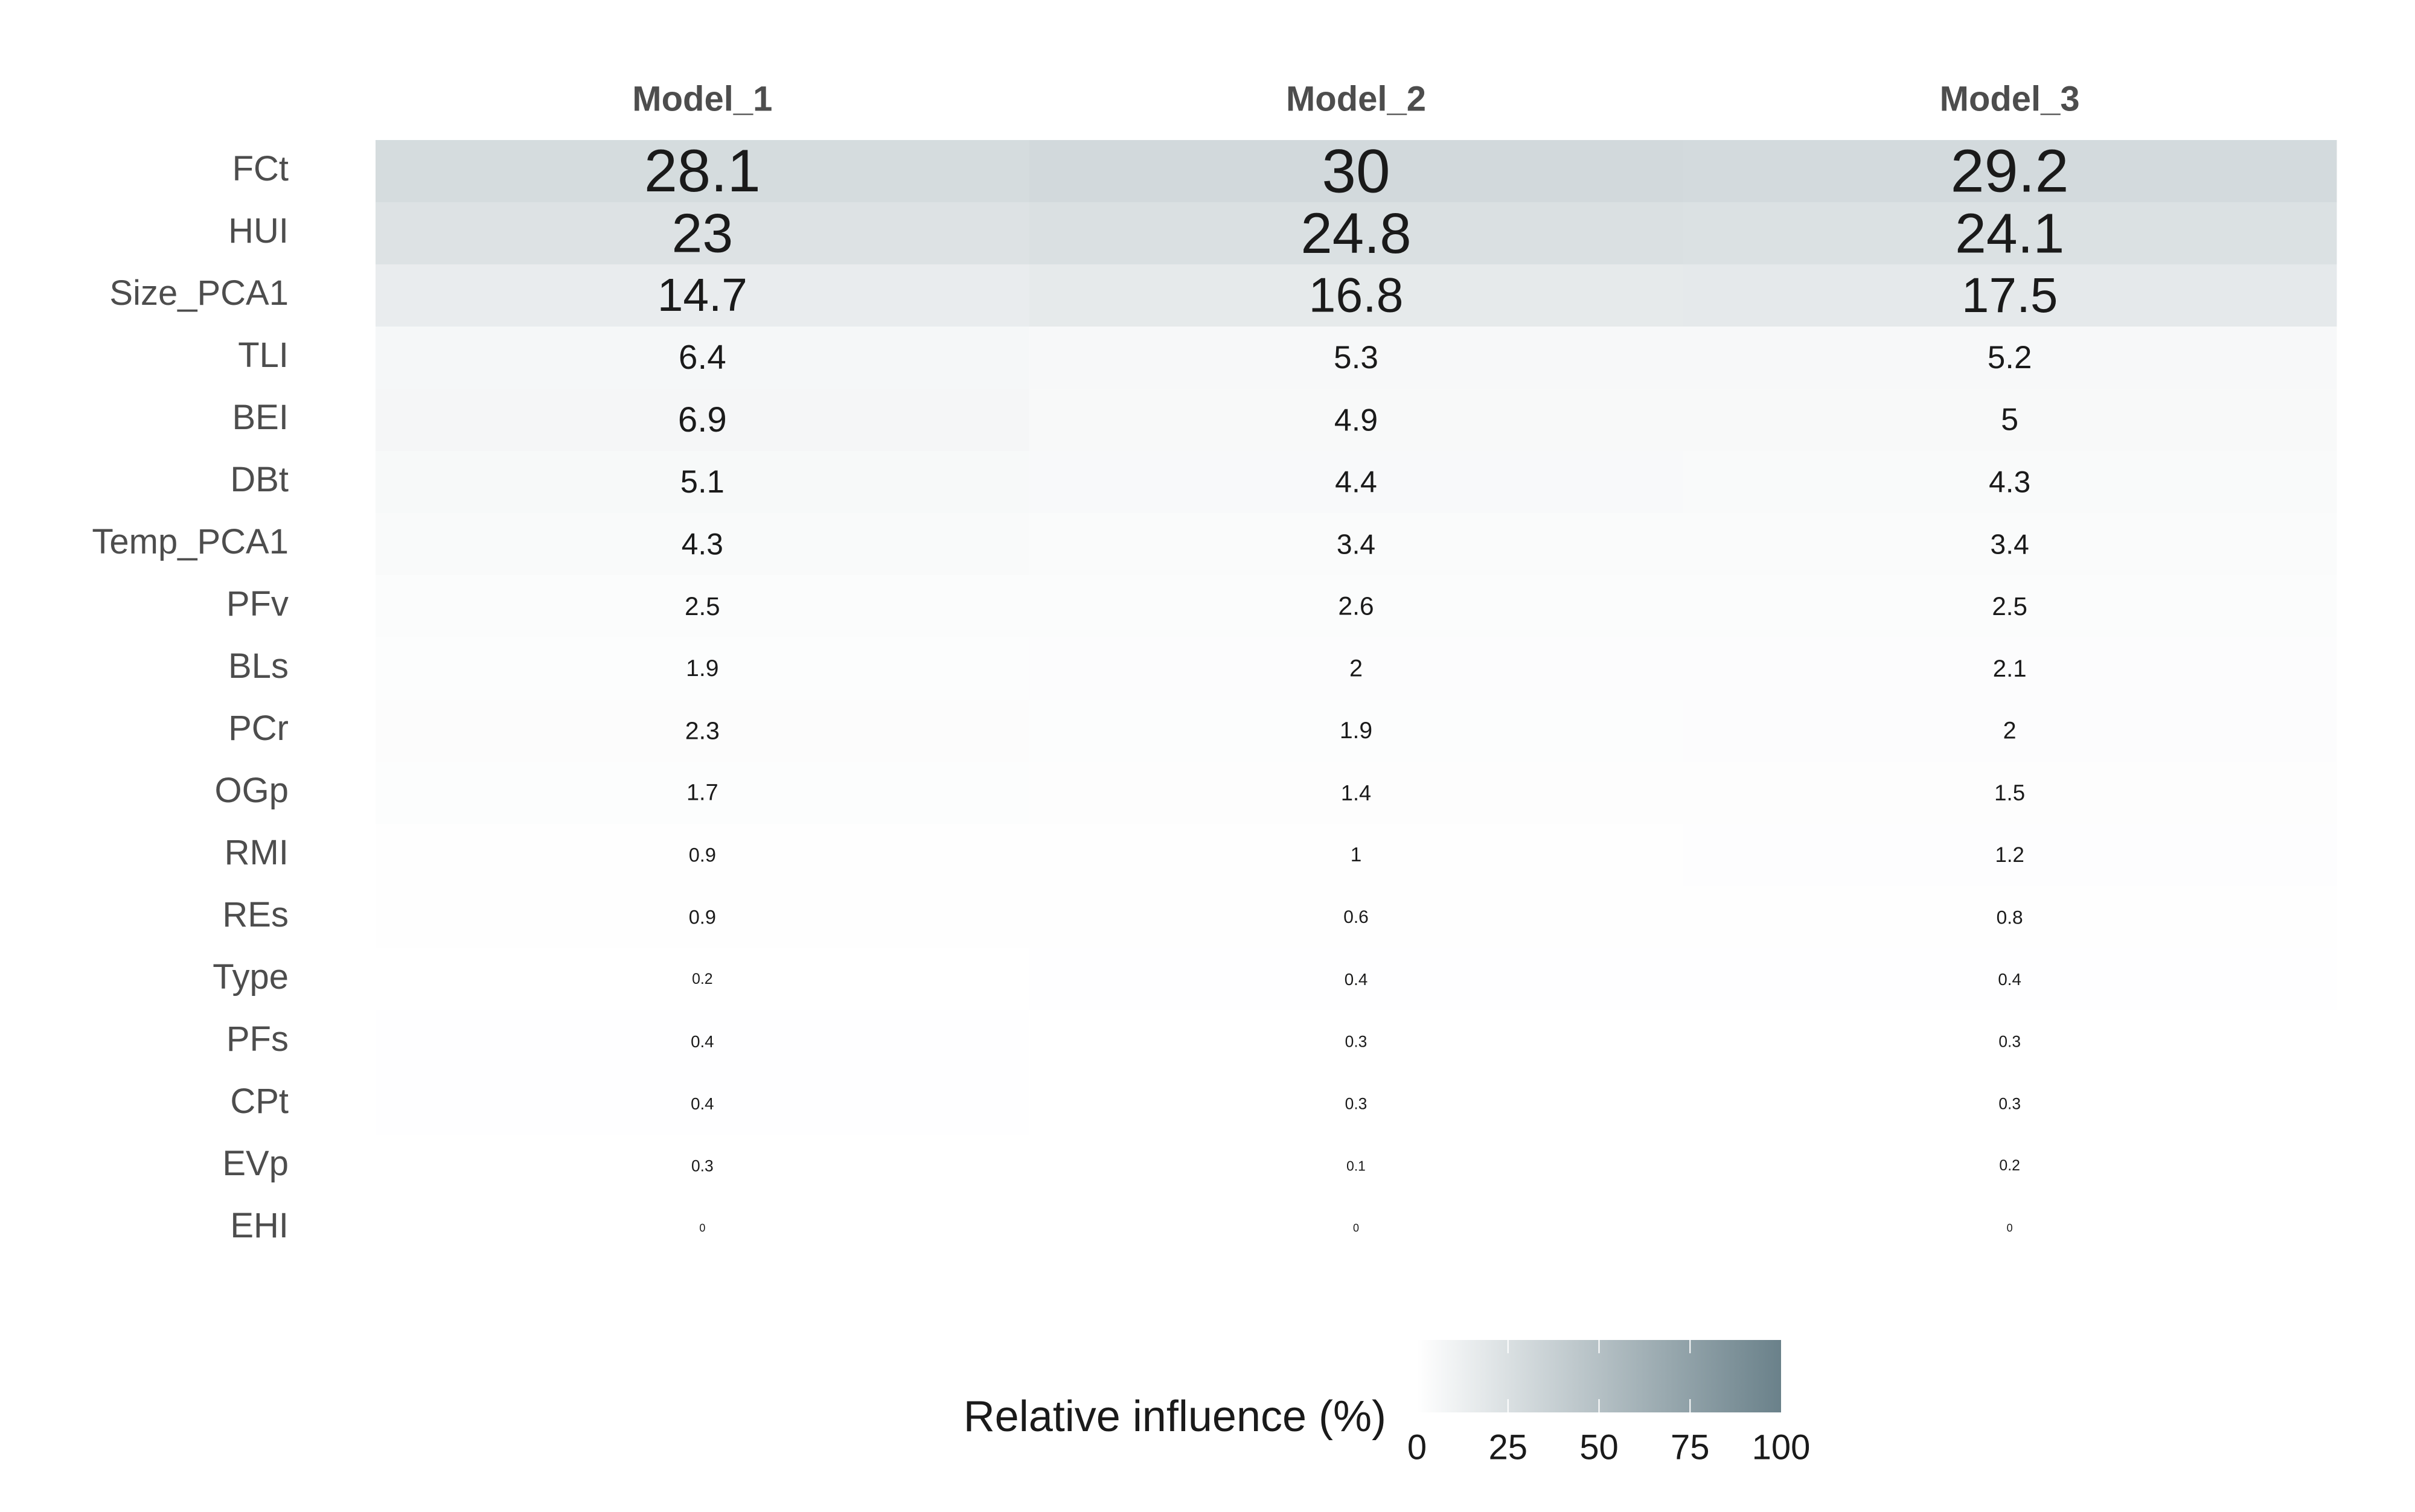  Describe the element at coordinates (1387, 1403) in the screenshot. I see `legend: Relative influence (%) 0 25 50 75 100` at that location.